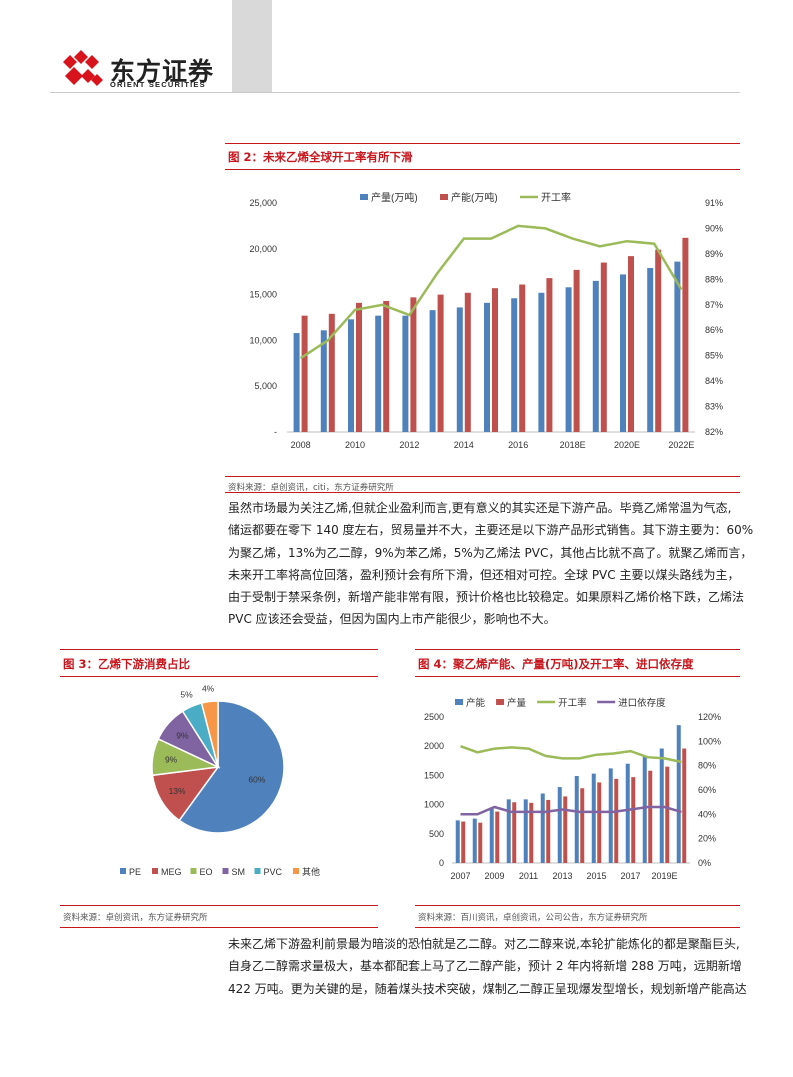  Describe the element at coordinates (135, 872) in the screenshot. I see `legend-label: PE` at that location.